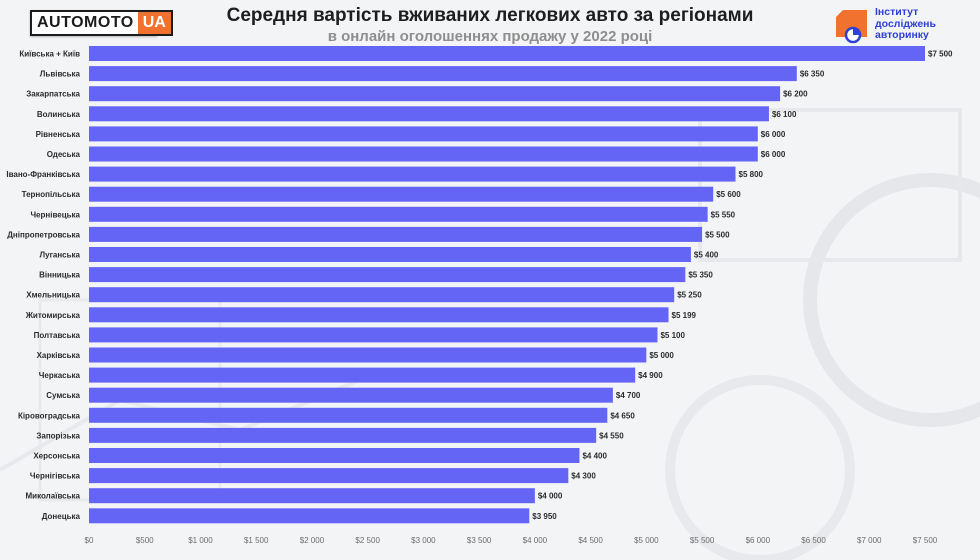 The height and width of the screenshot is (560, 980). I want to click on value-label: $5 000, so click(661, 355).